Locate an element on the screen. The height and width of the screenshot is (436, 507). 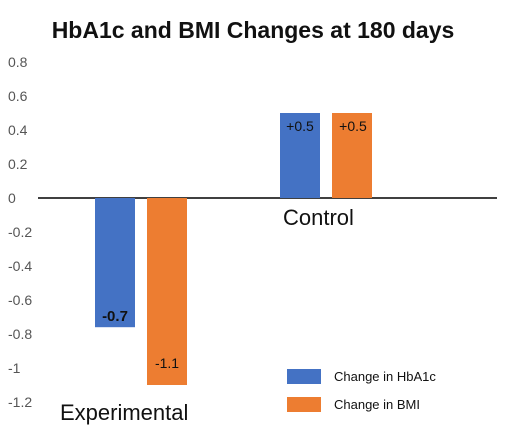
legend: Change in HbA1c Change in BMI is located at coordinates (361, 390).